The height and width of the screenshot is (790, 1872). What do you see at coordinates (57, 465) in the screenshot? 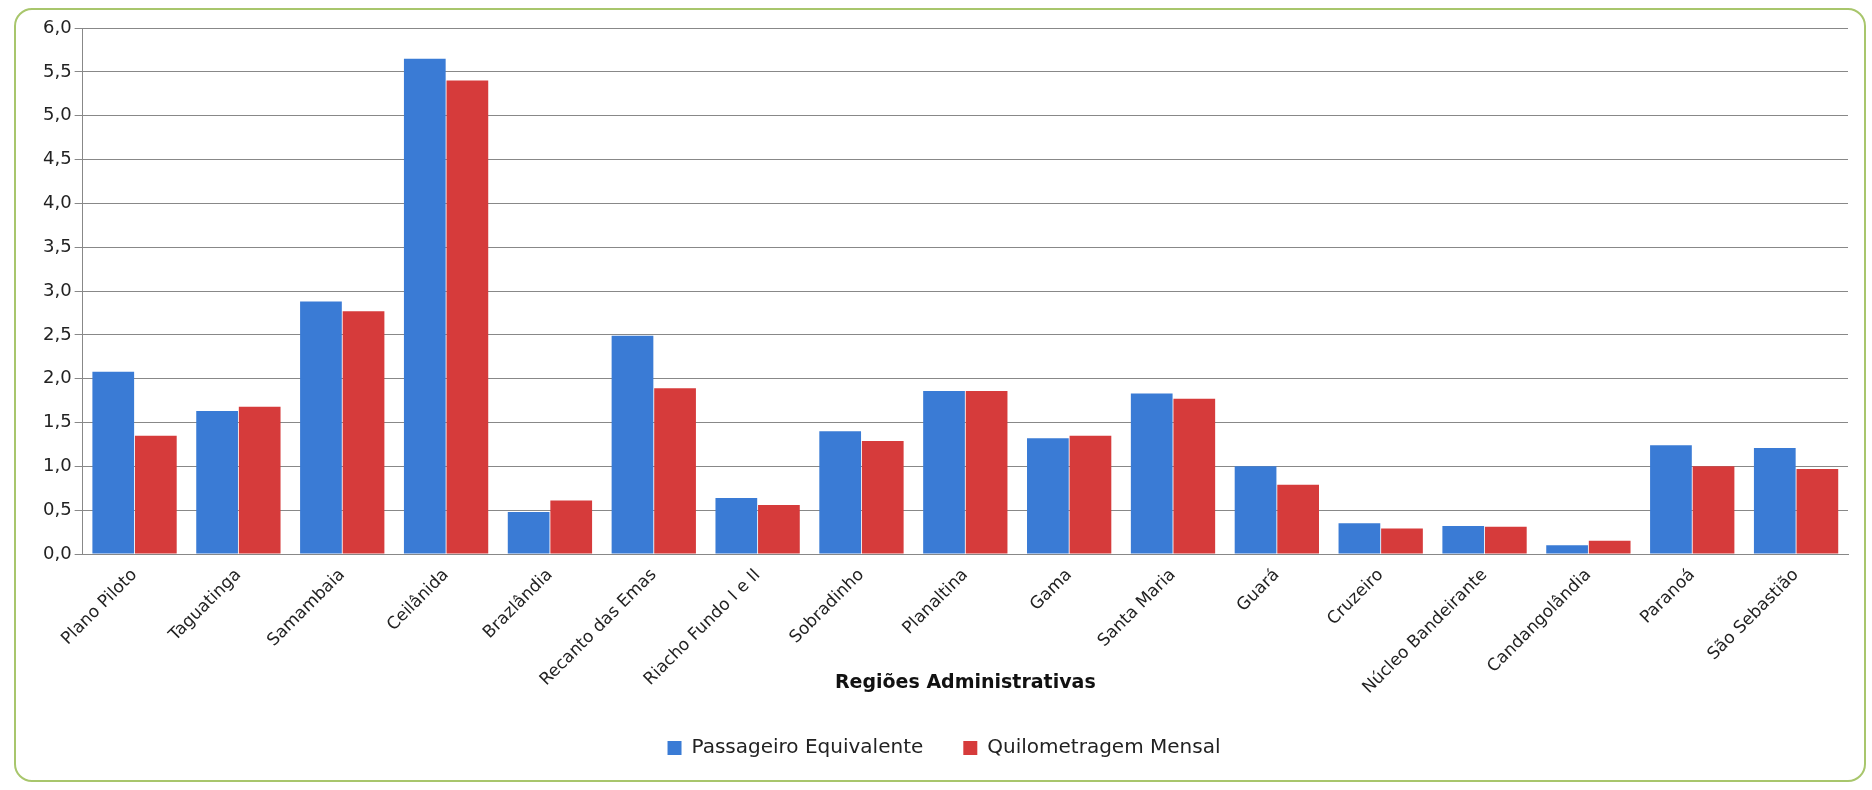
I see `y-tick-label: 1,0` at bounding box center [57, 465].